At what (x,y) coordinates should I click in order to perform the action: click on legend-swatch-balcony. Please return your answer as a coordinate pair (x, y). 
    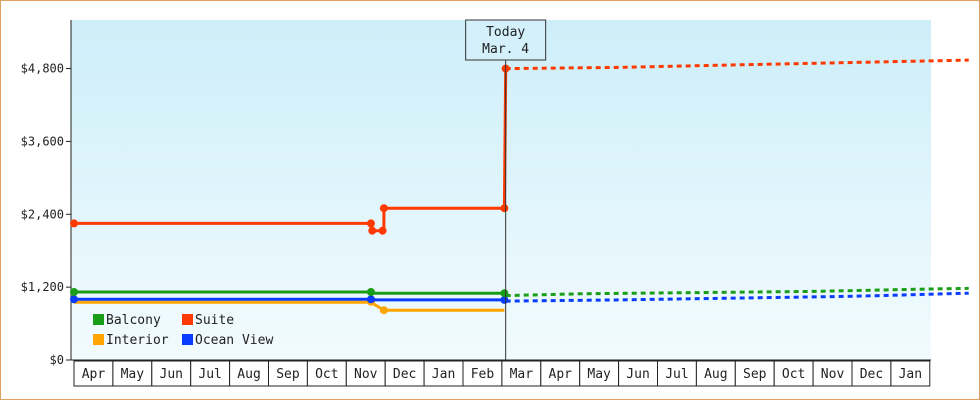
    Looking at the image, I should click on (98, 319).